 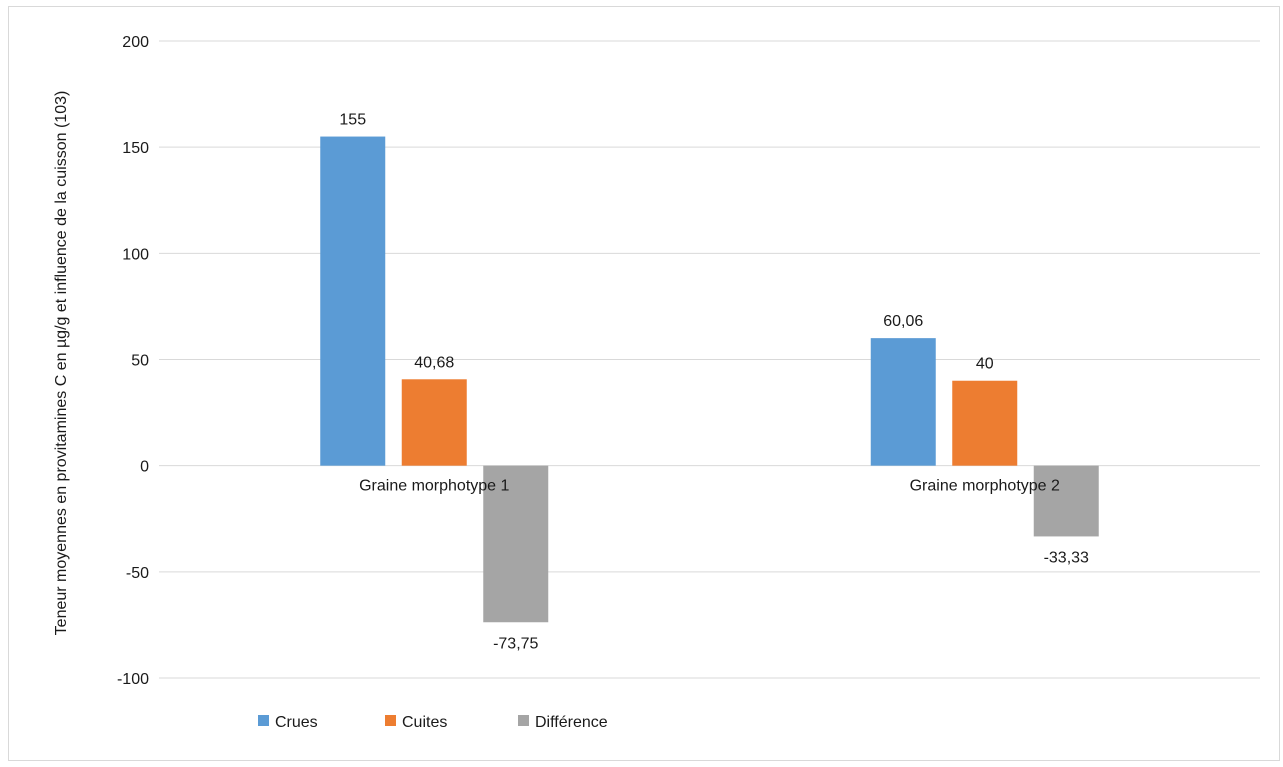 I want to click on legend: Crues Cuites Différence, so click(x=433, y=722).